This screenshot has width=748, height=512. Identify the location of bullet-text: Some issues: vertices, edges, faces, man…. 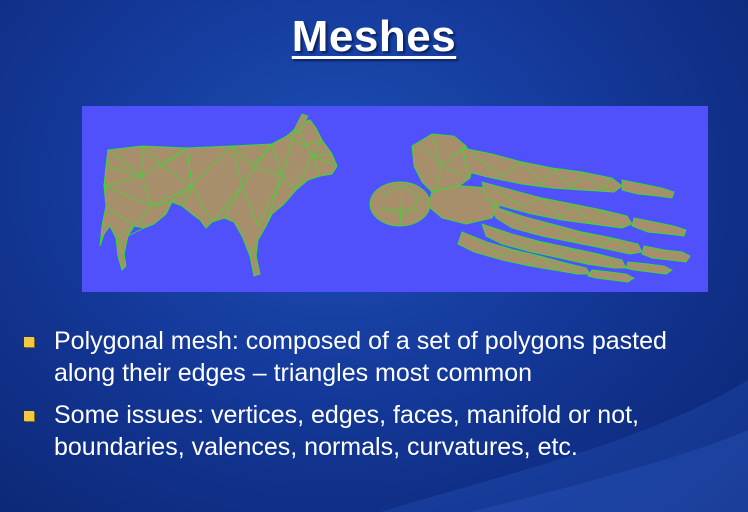
(346, 431).